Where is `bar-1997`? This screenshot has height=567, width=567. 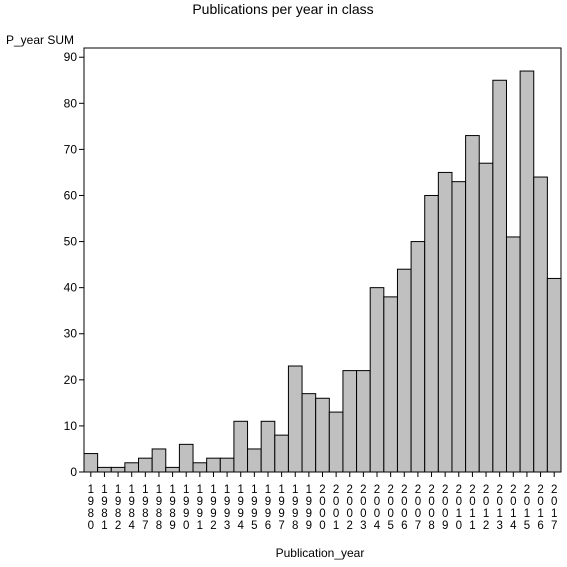
bar-1997 is located at coordinates (281, 453).